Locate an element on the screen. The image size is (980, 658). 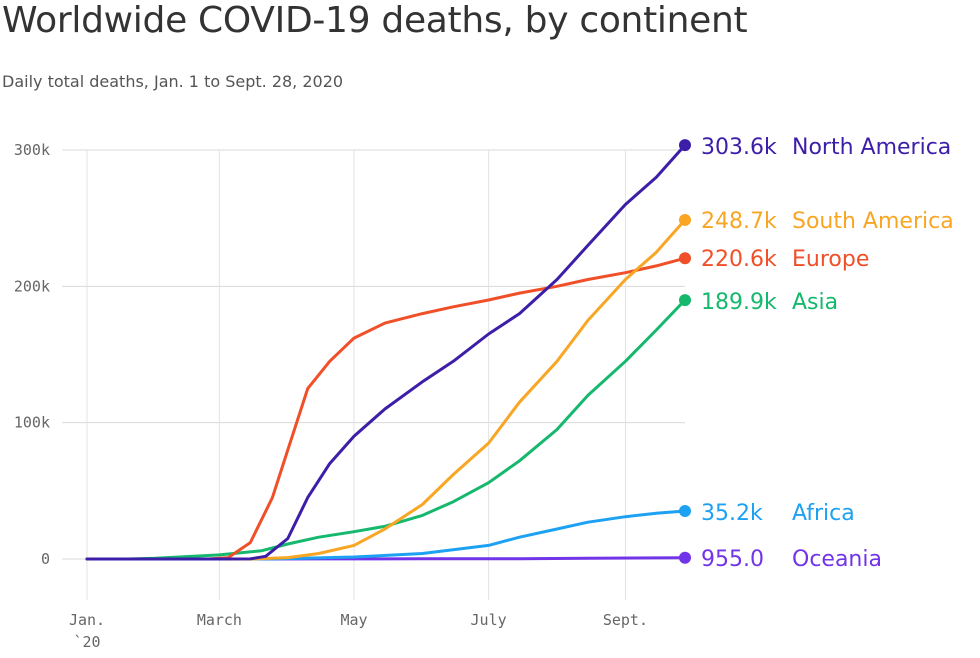
series-name-africa: Africa is located at coordinates (823, 513).